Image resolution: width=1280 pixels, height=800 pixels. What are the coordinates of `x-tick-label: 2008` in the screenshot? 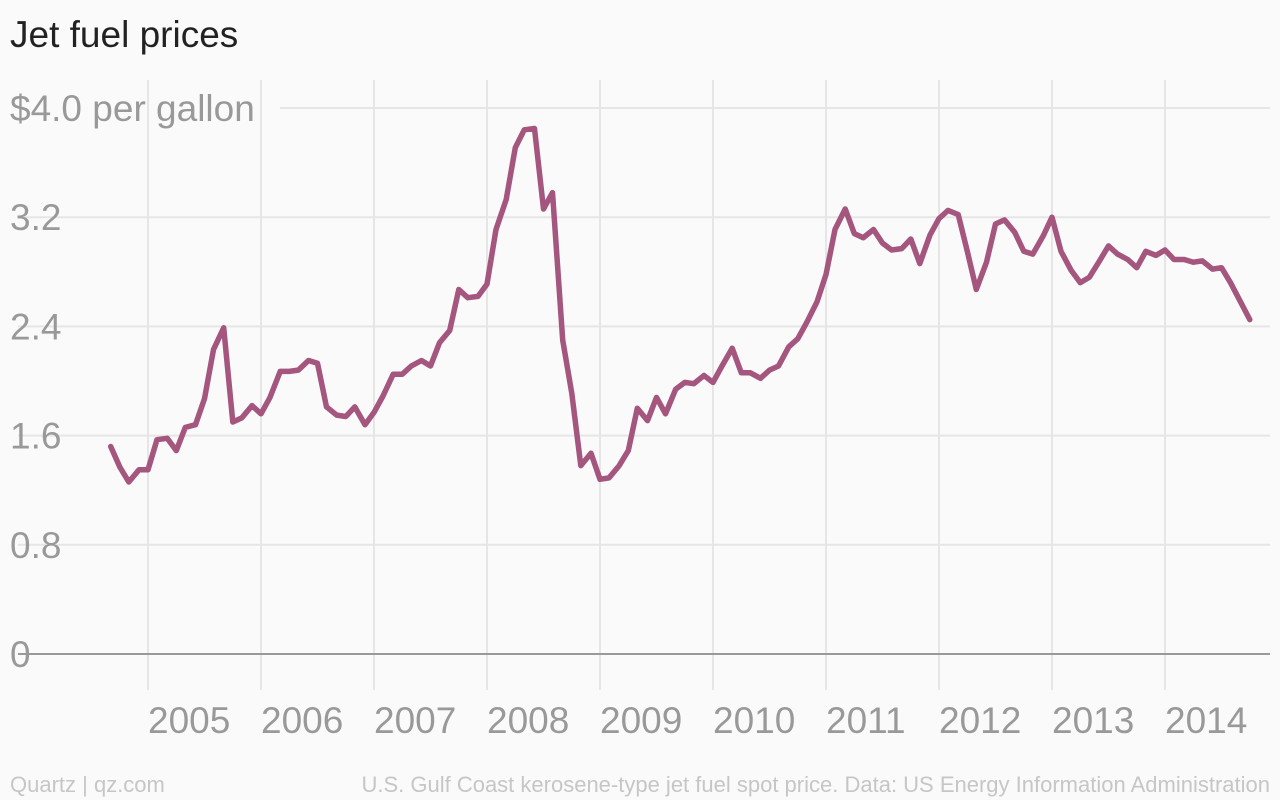 It's located at (528, 720).